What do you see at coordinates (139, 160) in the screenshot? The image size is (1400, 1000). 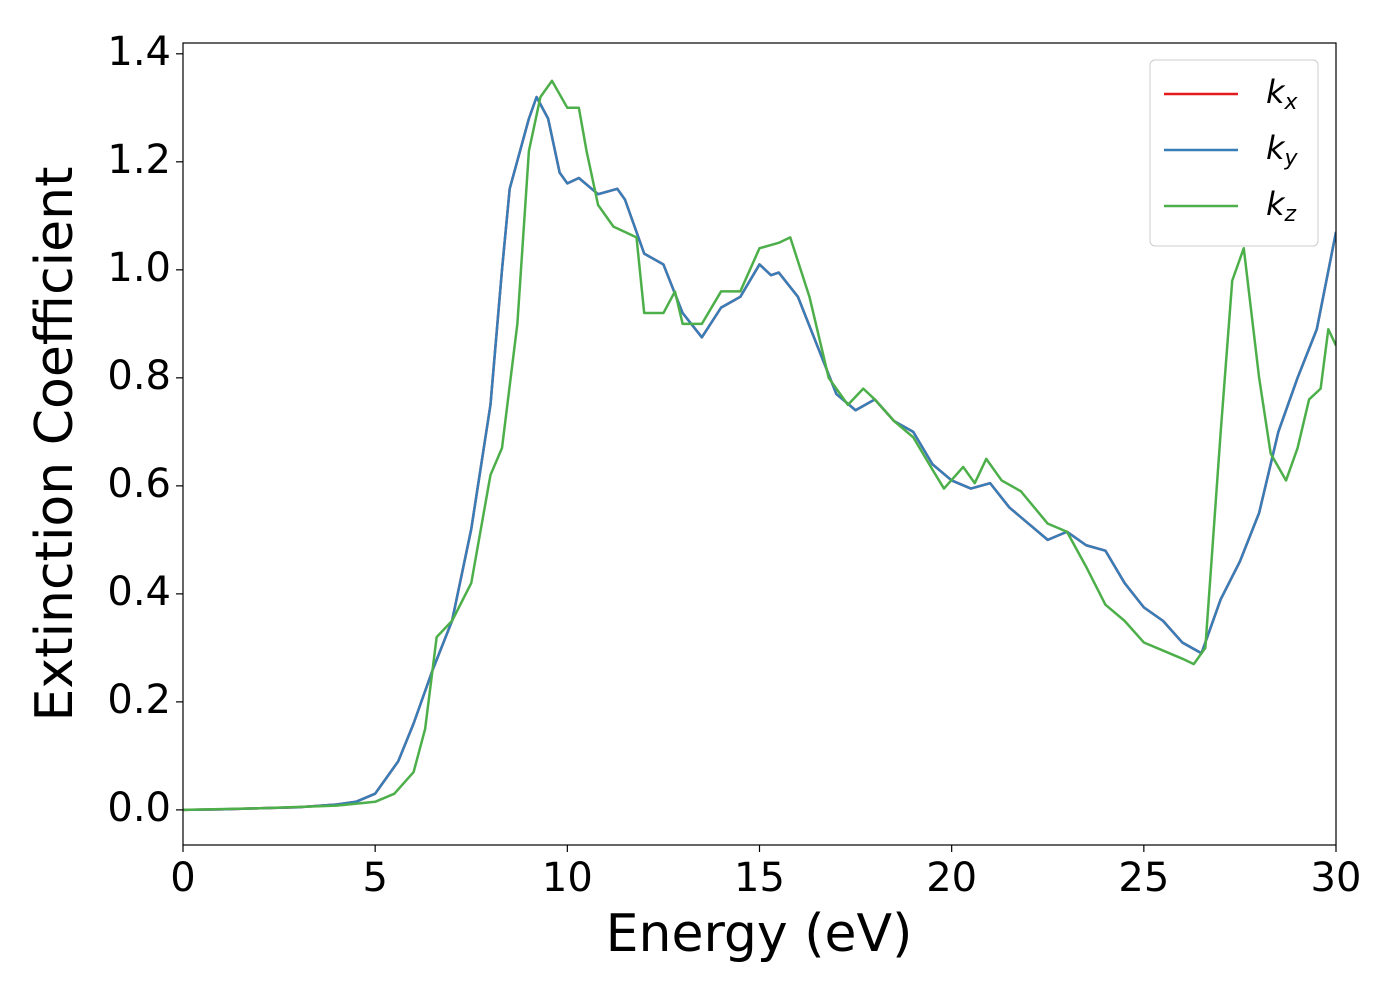 I see `y-tick-label: 1.2` at bounding box center [139, 160].